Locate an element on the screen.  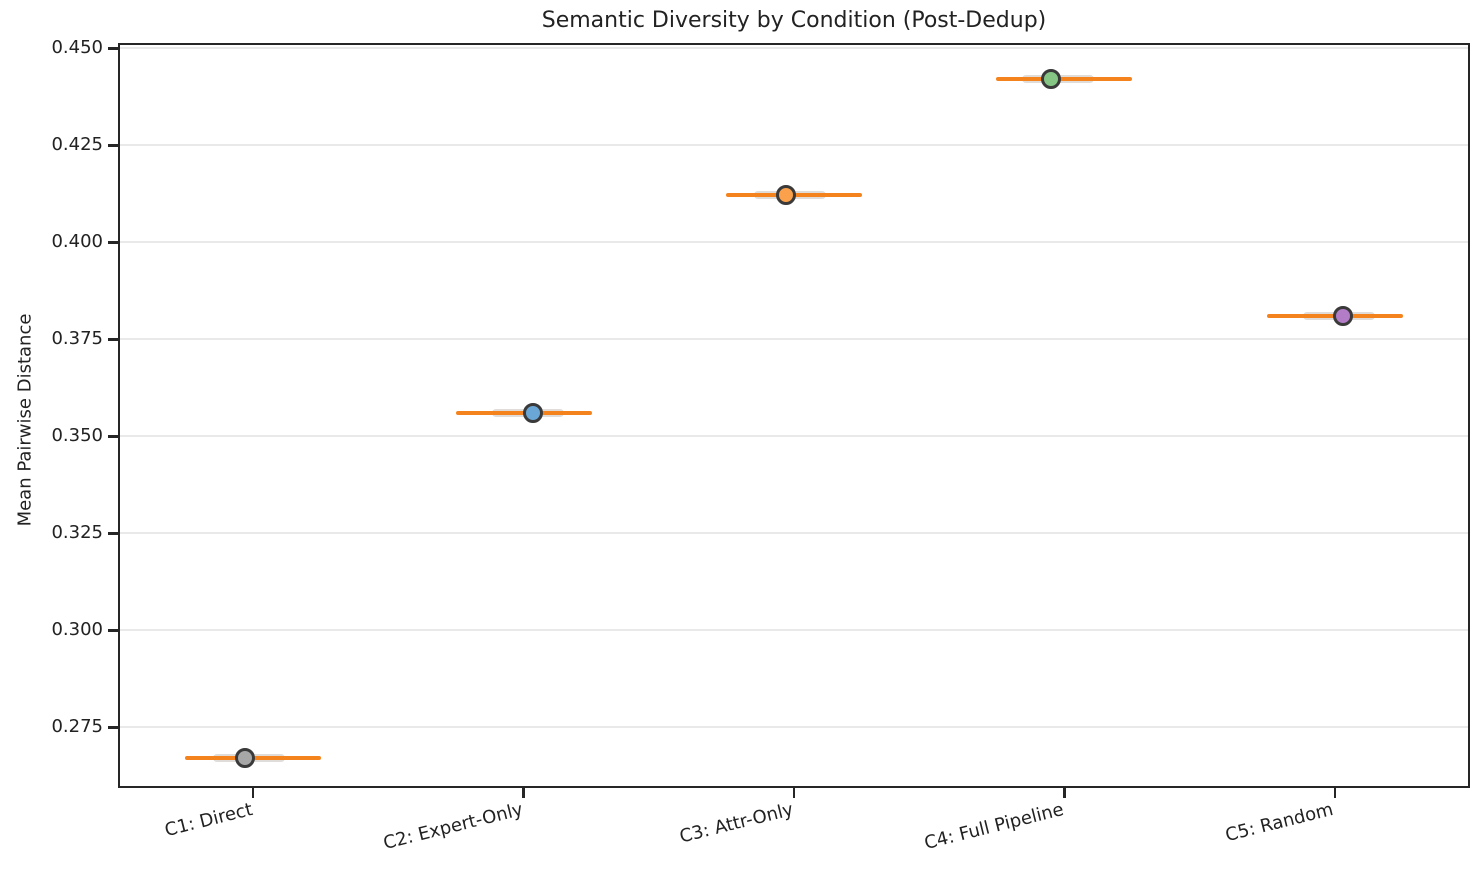
y-tick-label: 0.275 is located at coordinates (77, 727).